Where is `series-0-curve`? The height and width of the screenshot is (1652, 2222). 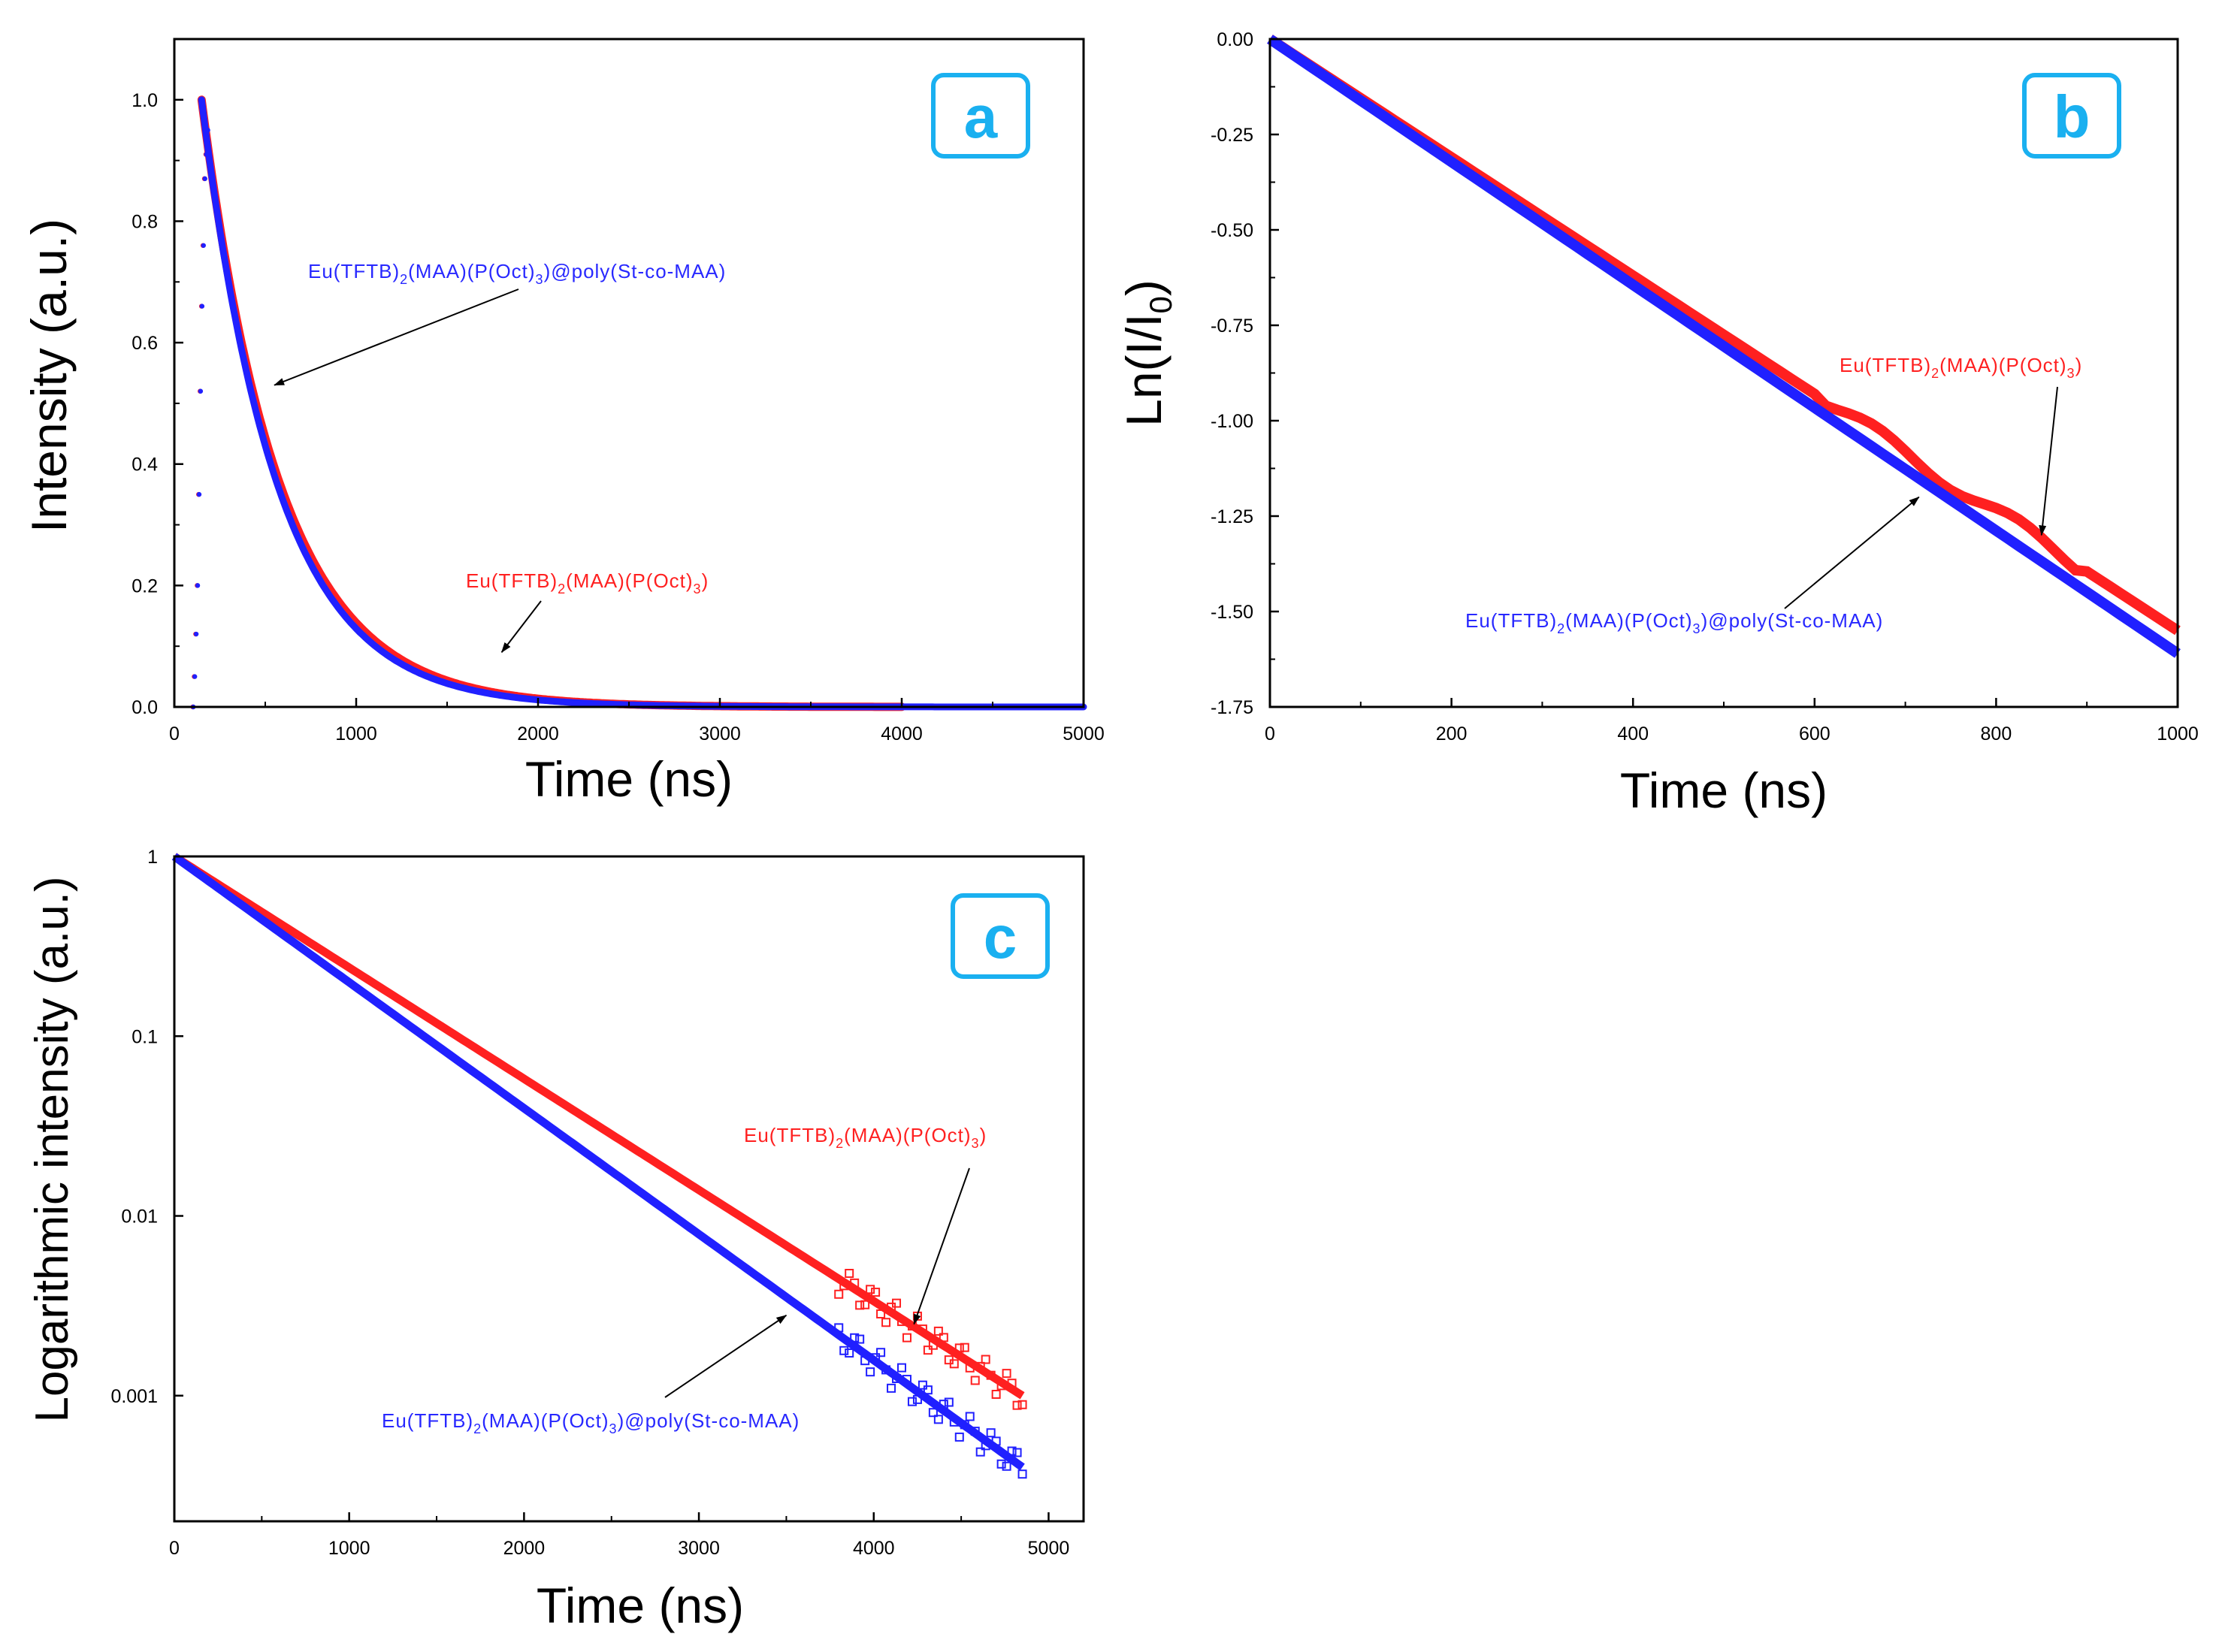 series-0-curve is located at coordinates (551, 403).